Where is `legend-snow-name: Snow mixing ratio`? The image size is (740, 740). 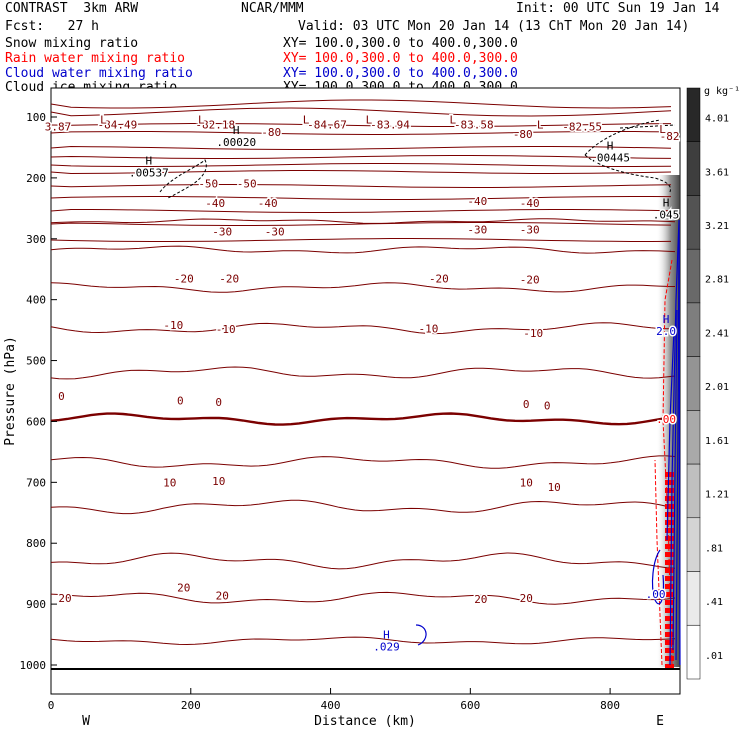 legend-snow-name: Snow mixing ratio is located at coordinates (72, 43).